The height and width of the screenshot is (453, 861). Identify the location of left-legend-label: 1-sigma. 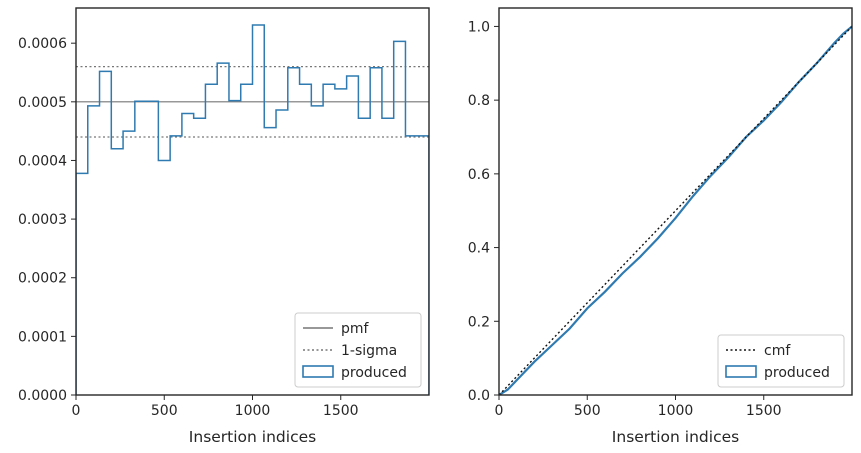
(369, 351).